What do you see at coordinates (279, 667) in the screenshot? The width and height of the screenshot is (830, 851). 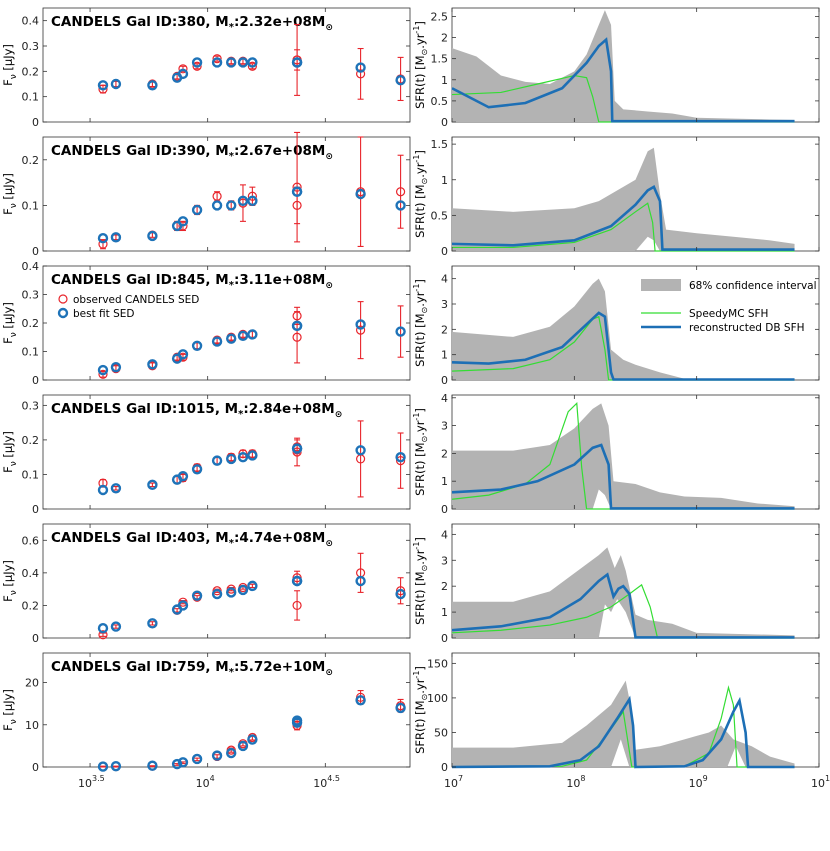 I see `title-value: :5.72e+10M` at bounding box center [279, 667].